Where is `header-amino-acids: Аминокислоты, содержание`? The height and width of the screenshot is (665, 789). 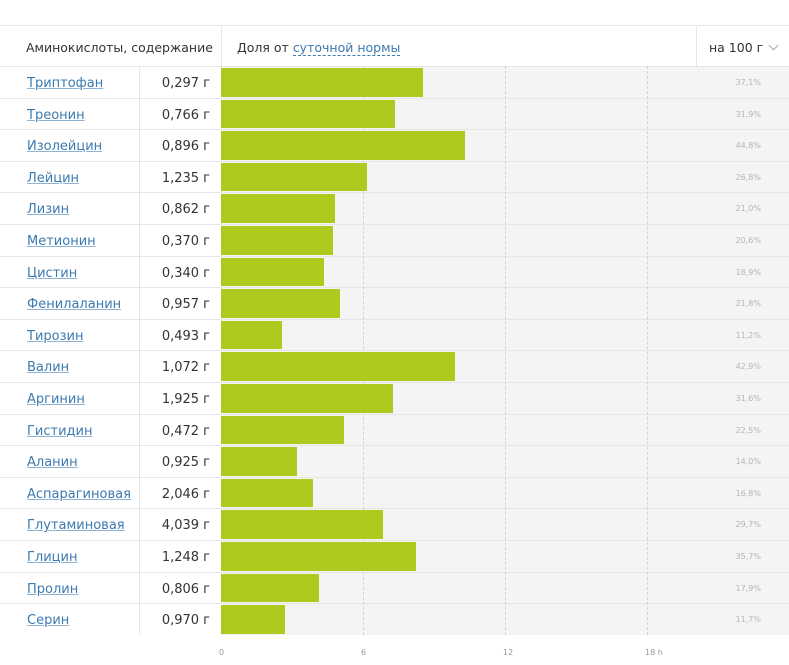 header-amino-acids: Аминокислоты, содержание is located at coordinates (119, 47).